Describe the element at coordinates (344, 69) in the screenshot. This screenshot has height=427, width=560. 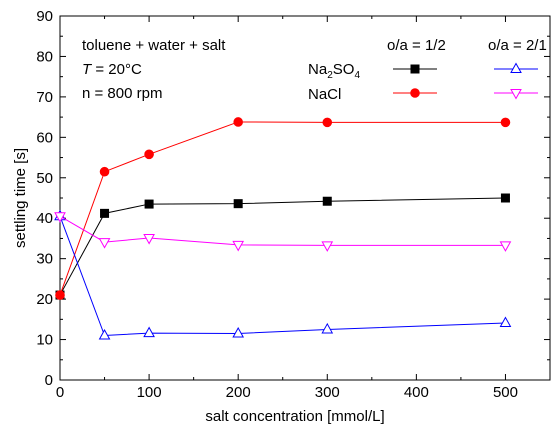
I see `legend-label-na2so4-so: SO` at that location.